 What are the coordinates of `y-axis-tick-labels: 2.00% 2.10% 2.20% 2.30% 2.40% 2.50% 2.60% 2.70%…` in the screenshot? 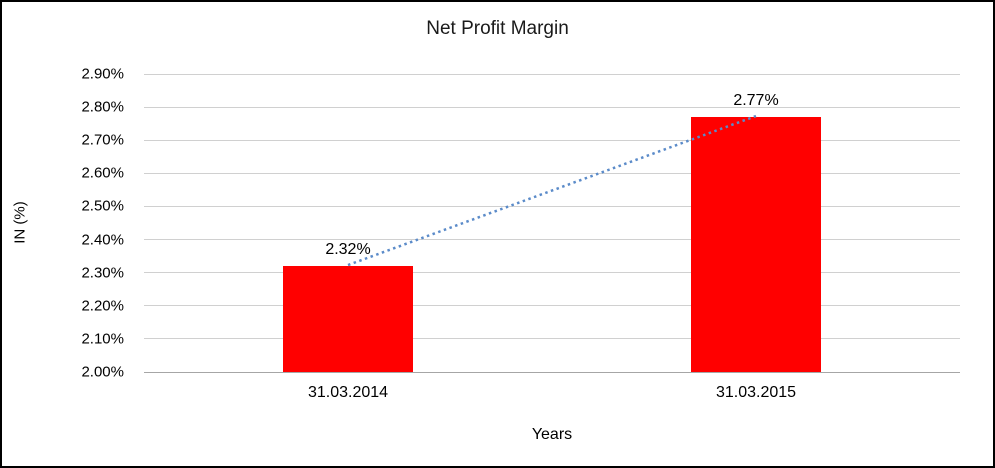 It's located at (68, 223).